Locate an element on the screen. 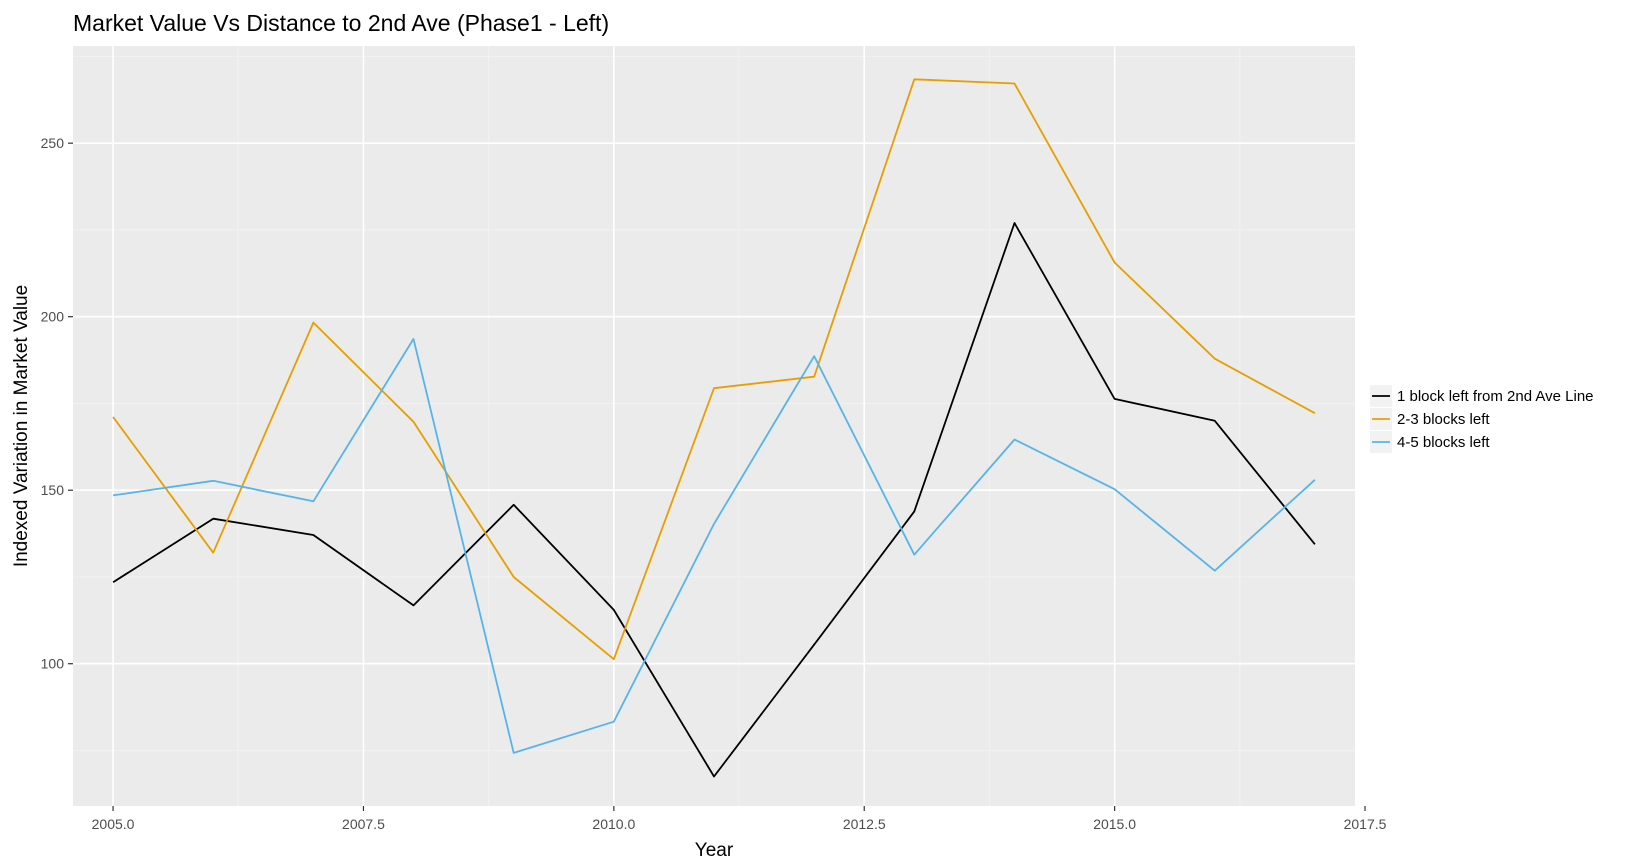 The image size is (1632, 864). x-tick-label: 2012.5 is located at coordinates (864, 824).